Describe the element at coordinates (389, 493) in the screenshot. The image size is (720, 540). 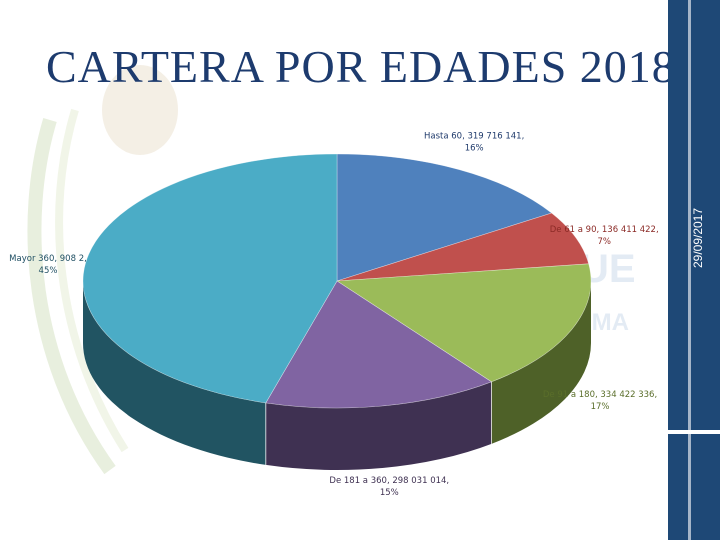
I see `slice-percent-3: 15%` at that location.